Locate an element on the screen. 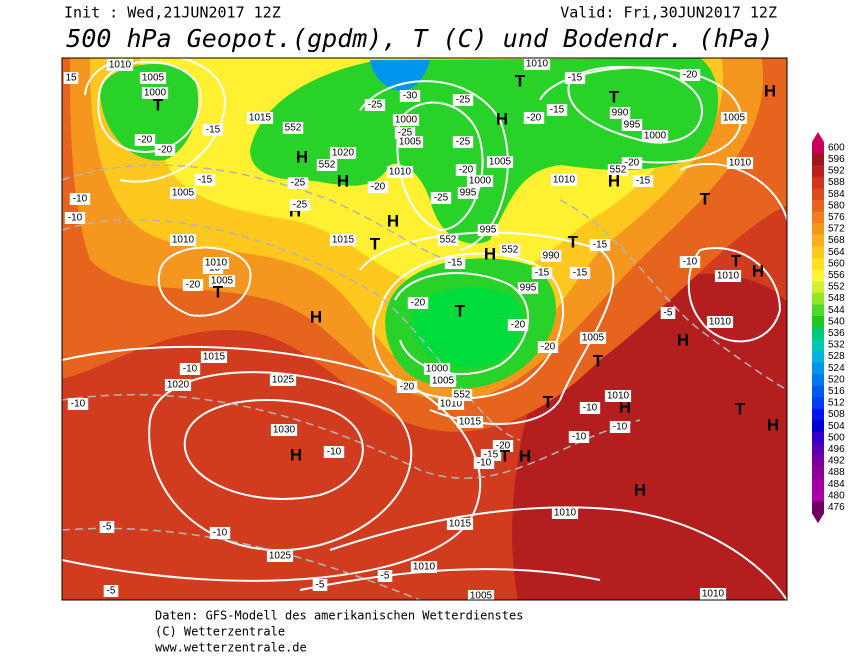  contour-label: 1015 is located at coordinates (343, 240).